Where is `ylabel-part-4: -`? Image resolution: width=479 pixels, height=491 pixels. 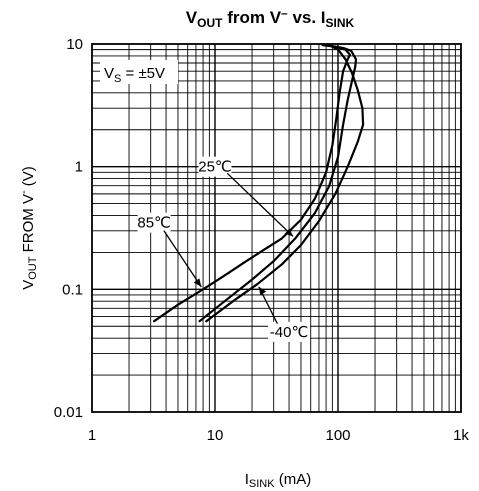
ylabel-part-4: - is located at coordinates (24, 192).